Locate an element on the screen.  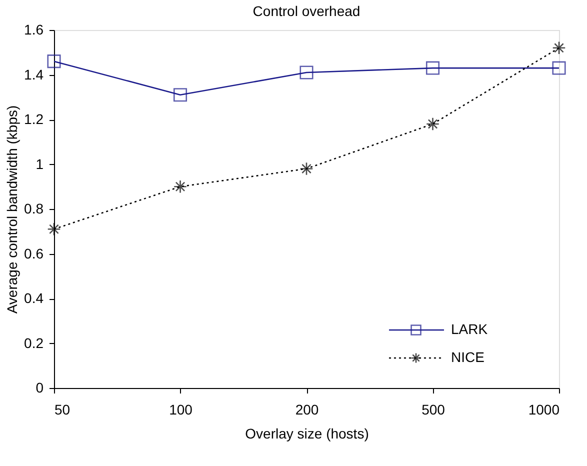
y-tick-label: 0 is located at coordinates (40, 388).